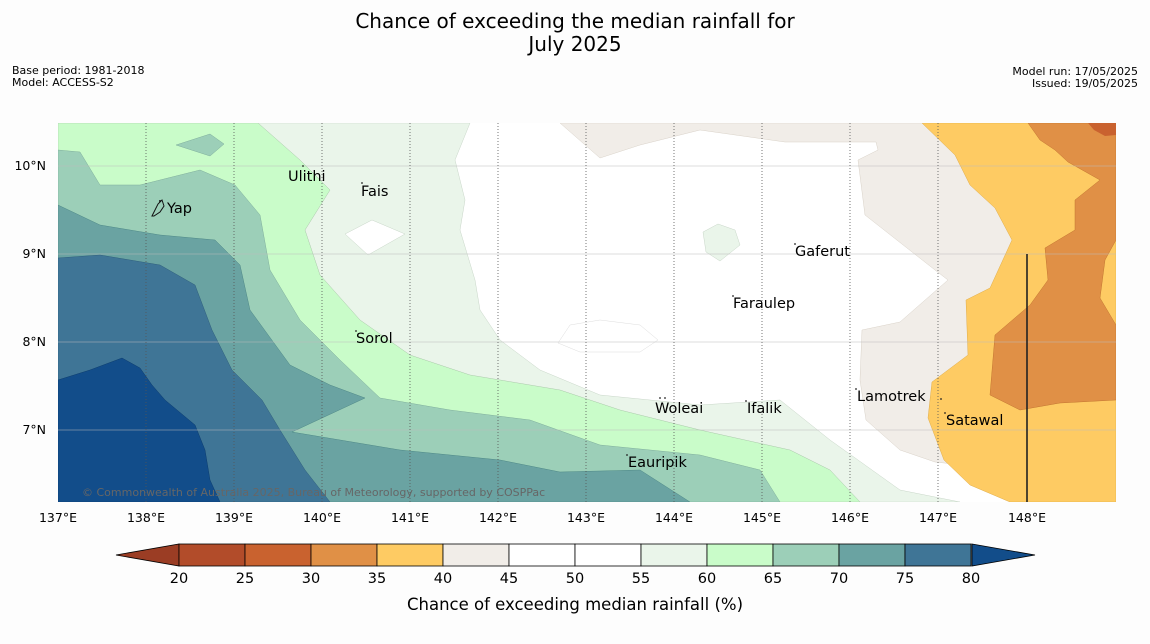 This screenshot has height=644, width=1150. Describe the element at coordinates (443, 579) in the screenshot. I see `cb-tick: 40` at that location.